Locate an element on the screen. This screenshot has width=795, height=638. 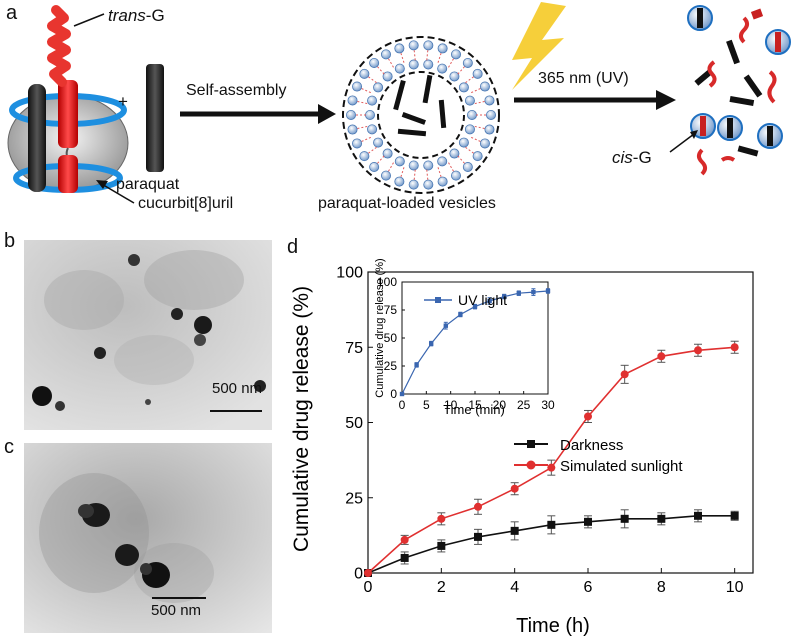
uv-arrow is located at coordinates (595, 100).